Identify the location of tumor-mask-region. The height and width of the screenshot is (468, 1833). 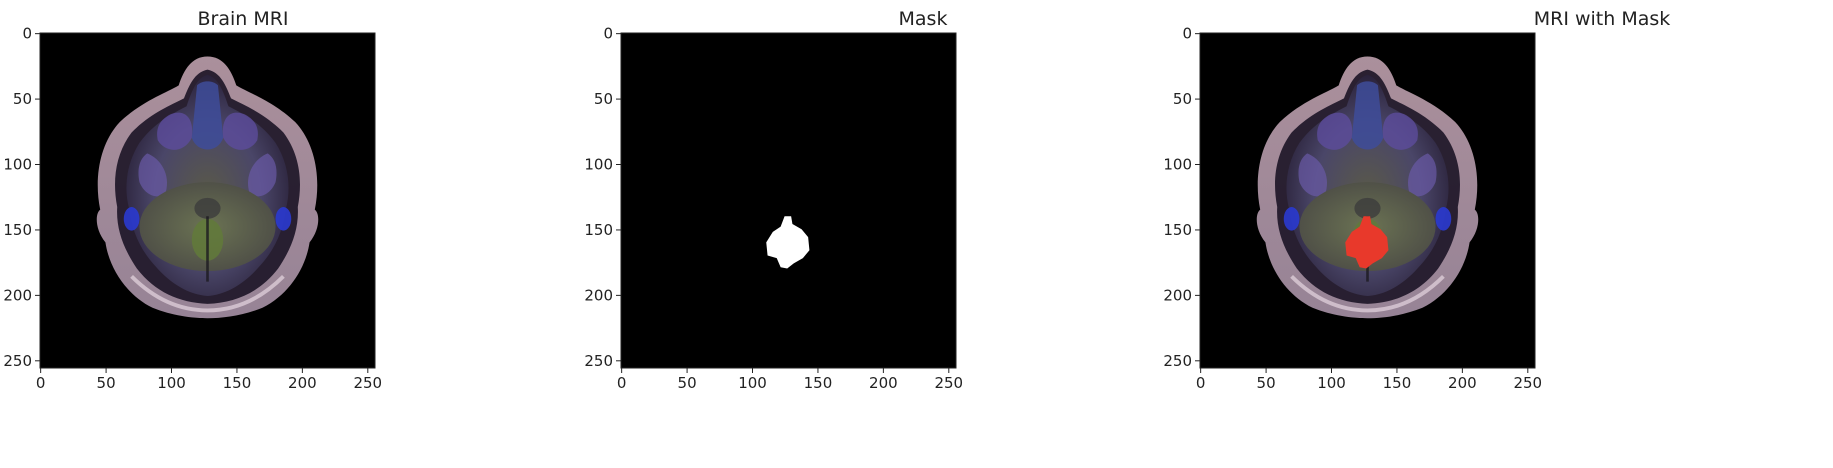
(788, 242).